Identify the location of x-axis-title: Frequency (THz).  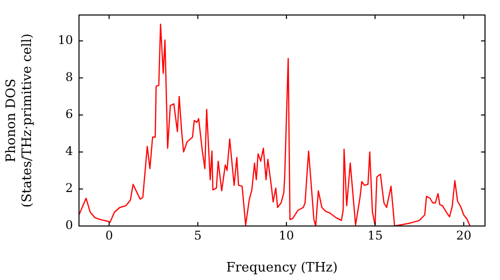
(282, 268).